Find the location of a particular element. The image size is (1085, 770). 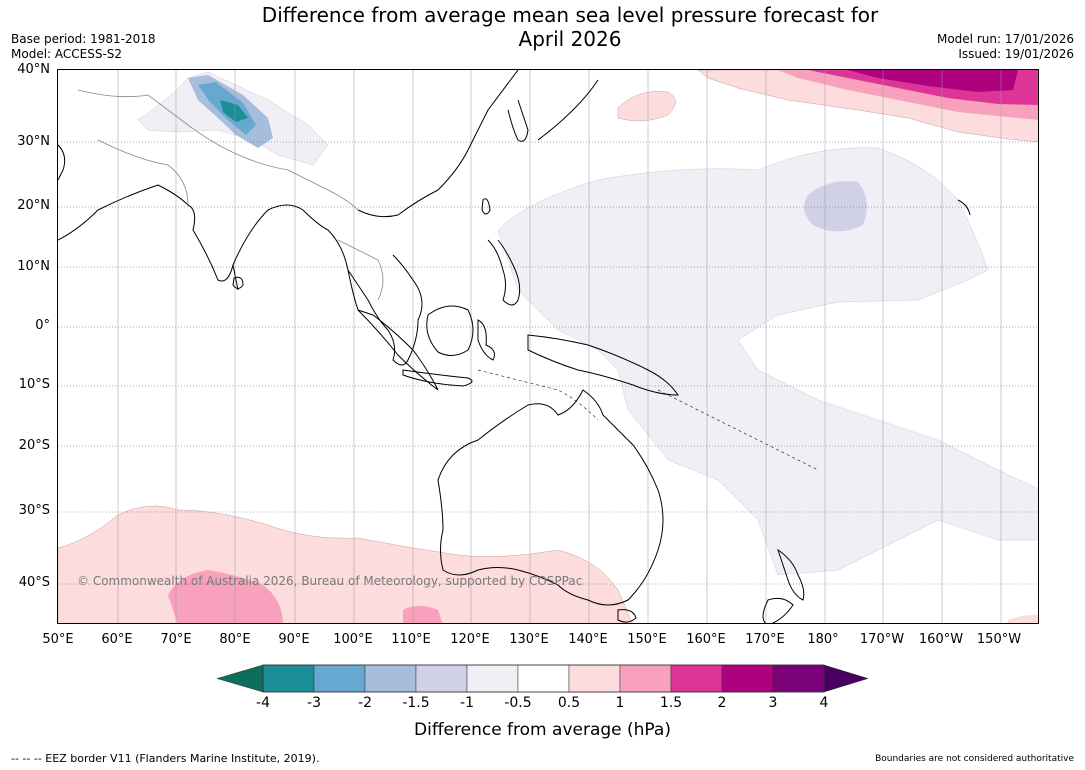

lon-label-170e: 170°E is located at coordinates (765, 639).